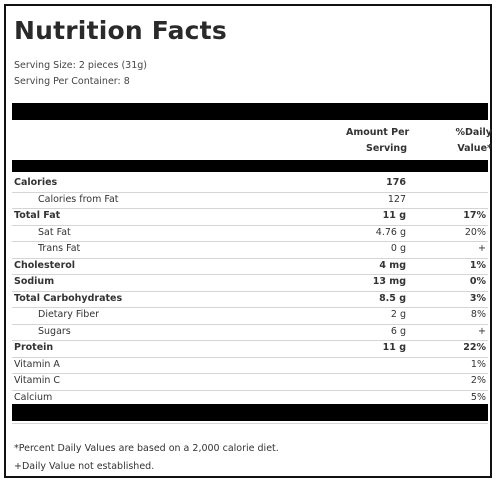 This screenshot has height=484, width=500. Describe the element at coordinates (69, 314) in the screenshot. I see `nutrient-name: Dietary Fiber` at that location.